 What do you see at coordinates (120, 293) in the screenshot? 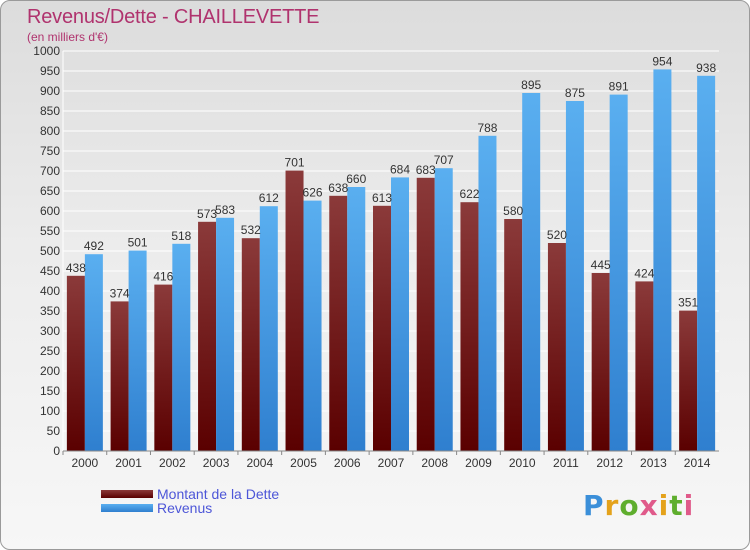
I see `value-label-debt-2001: 374` at bounding box center [120, 293].